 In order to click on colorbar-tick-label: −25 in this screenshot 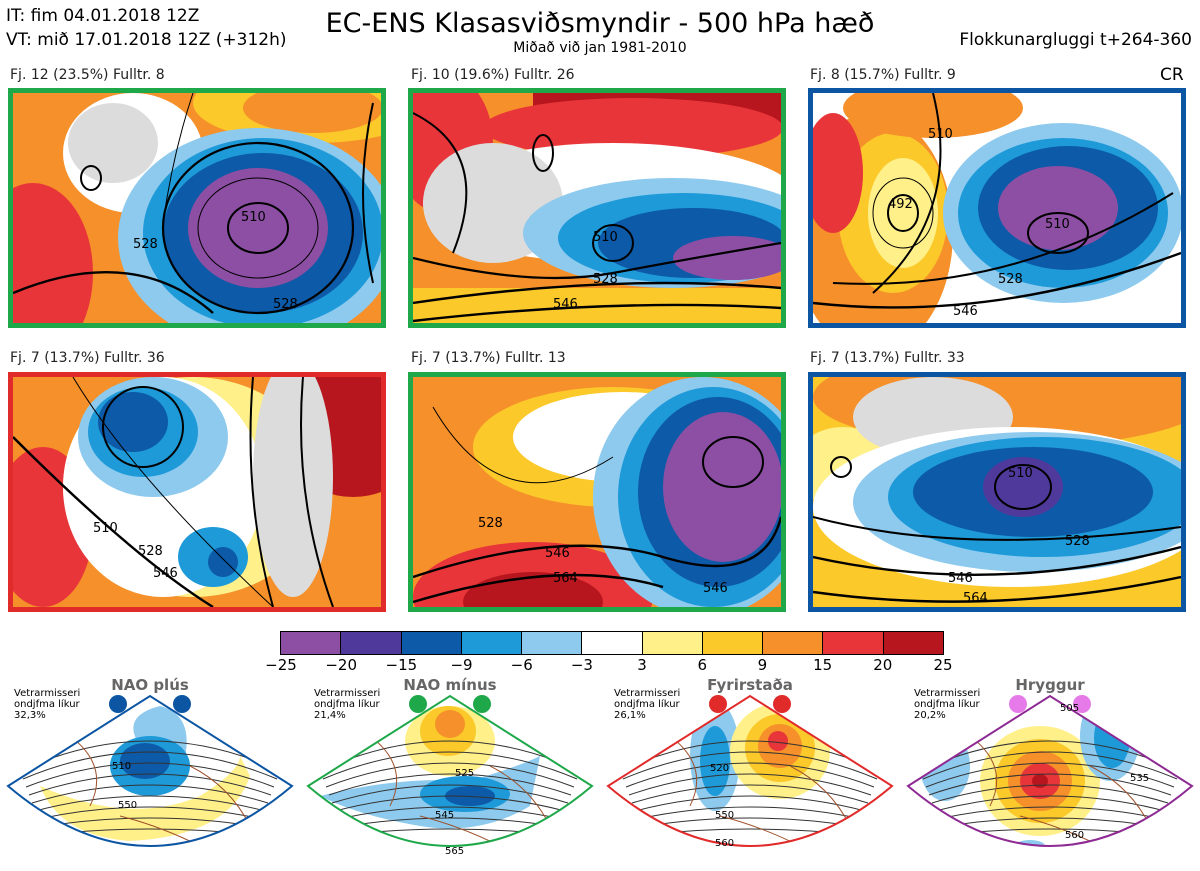, I will do `click(281, 665)`.